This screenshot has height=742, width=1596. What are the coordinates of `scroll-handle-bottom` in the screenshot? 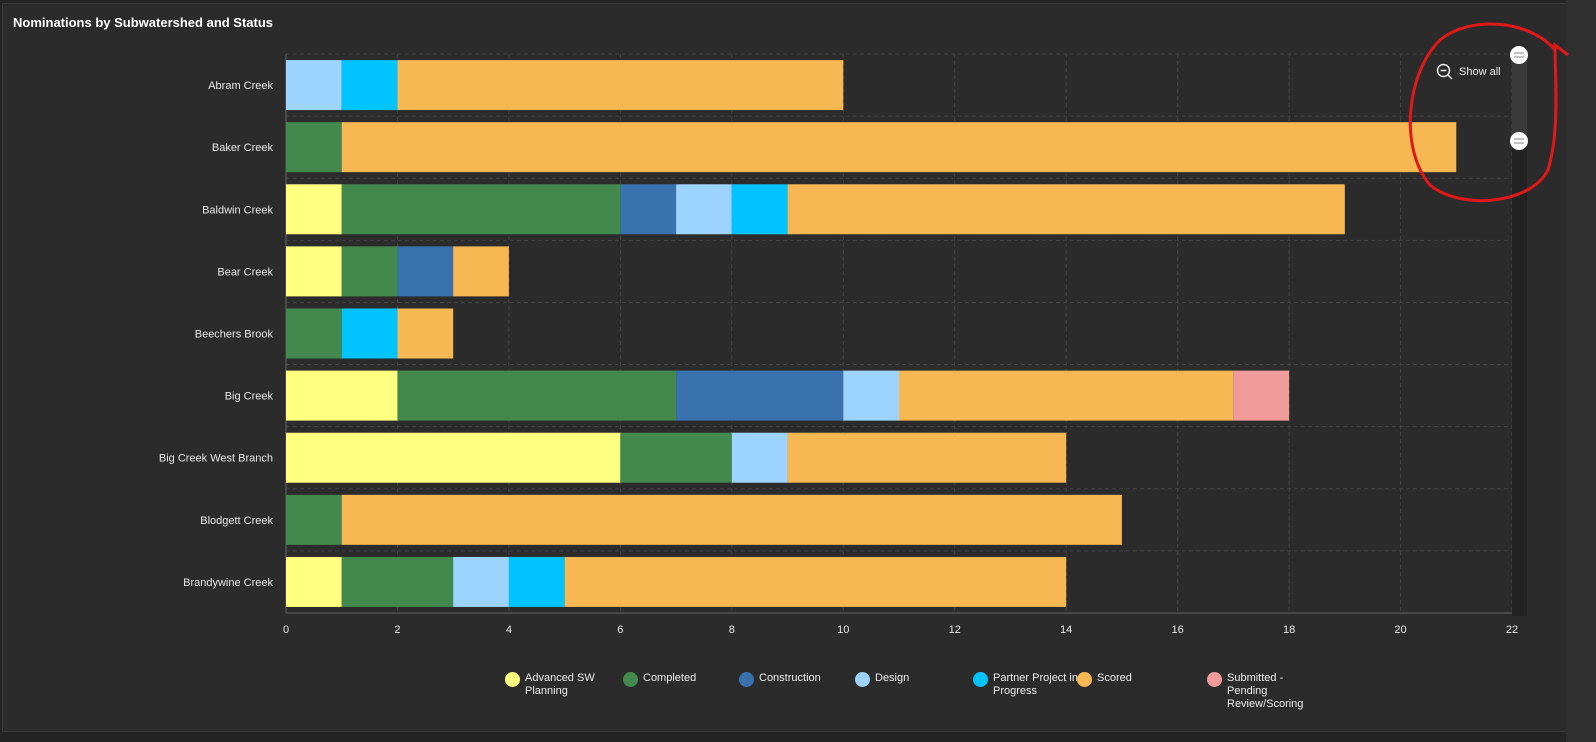 It's located at (1519, 141).